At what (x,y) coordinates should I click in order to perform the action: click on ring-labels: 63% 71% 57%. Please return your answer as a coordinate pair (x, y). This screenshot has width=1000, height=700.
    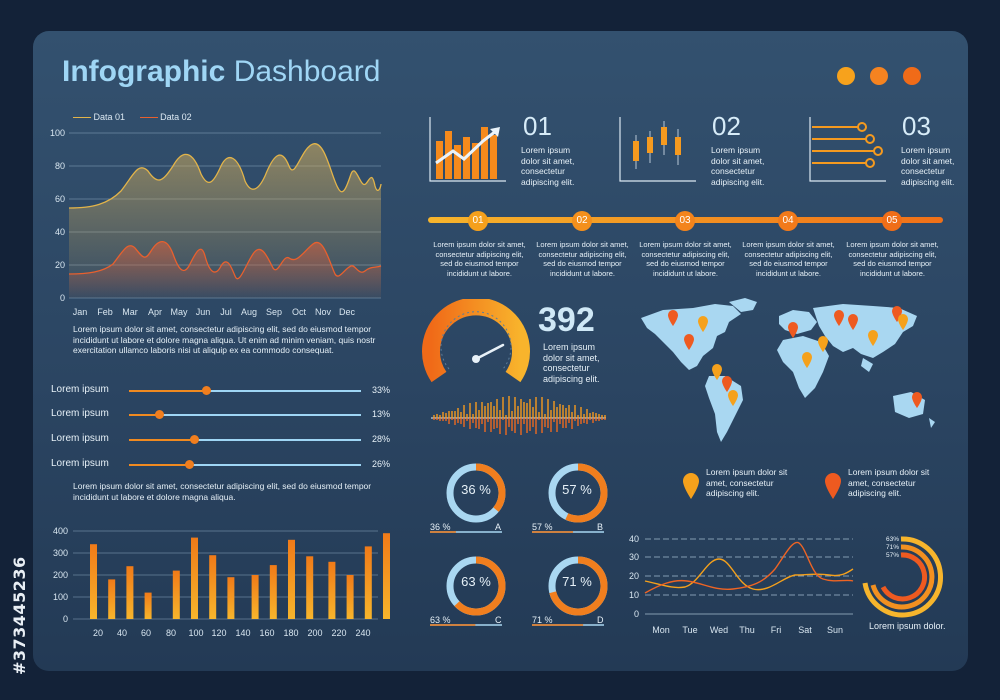
    Looking at the image, I should click on (892, 548).